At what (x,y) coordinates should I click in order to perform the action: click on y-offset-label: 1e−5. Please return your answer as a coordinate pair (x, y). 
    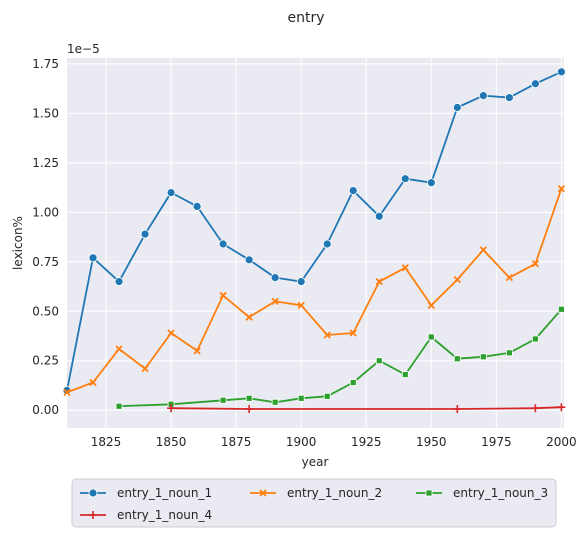
    Looking at the image, I should click on (83, 49).